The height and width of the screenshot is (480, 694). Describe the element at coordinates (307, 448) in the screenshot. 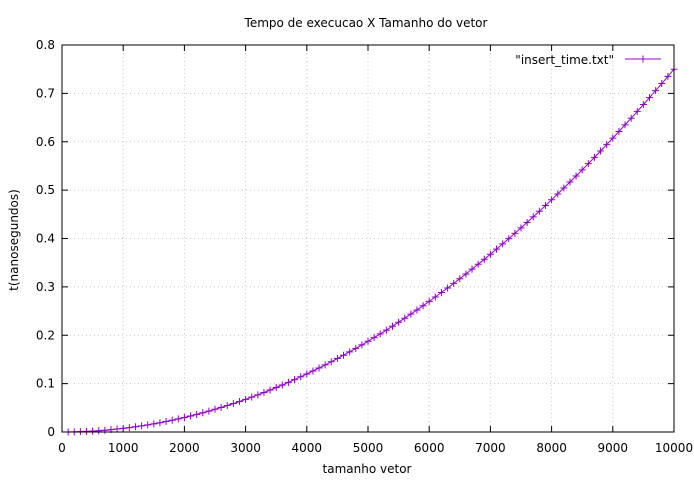

I see `x-tick-label: 4000` at that location.